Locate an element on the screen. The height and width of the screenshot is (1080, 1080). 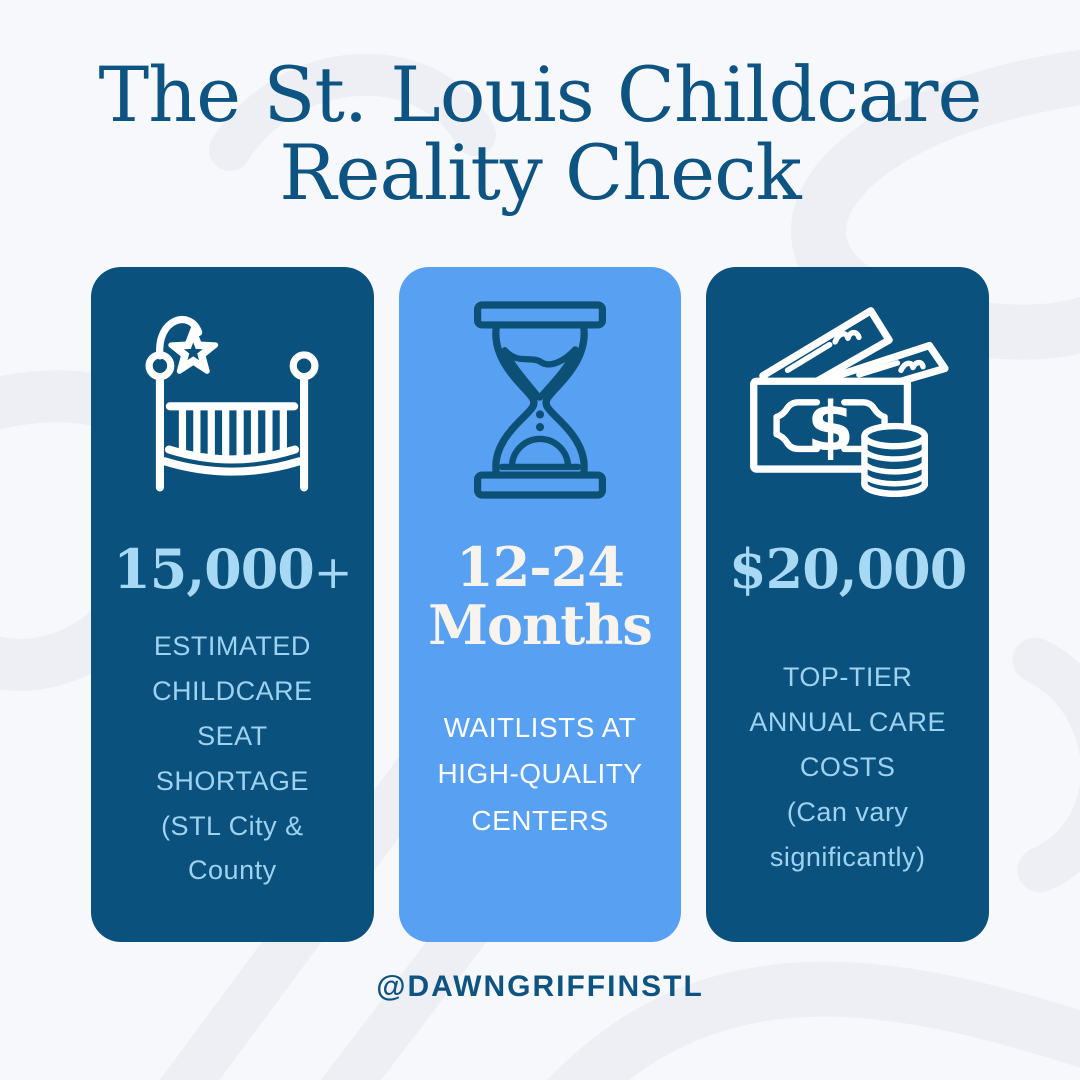
stat-value: 12-24 Months is located at coordinates (540, 596).